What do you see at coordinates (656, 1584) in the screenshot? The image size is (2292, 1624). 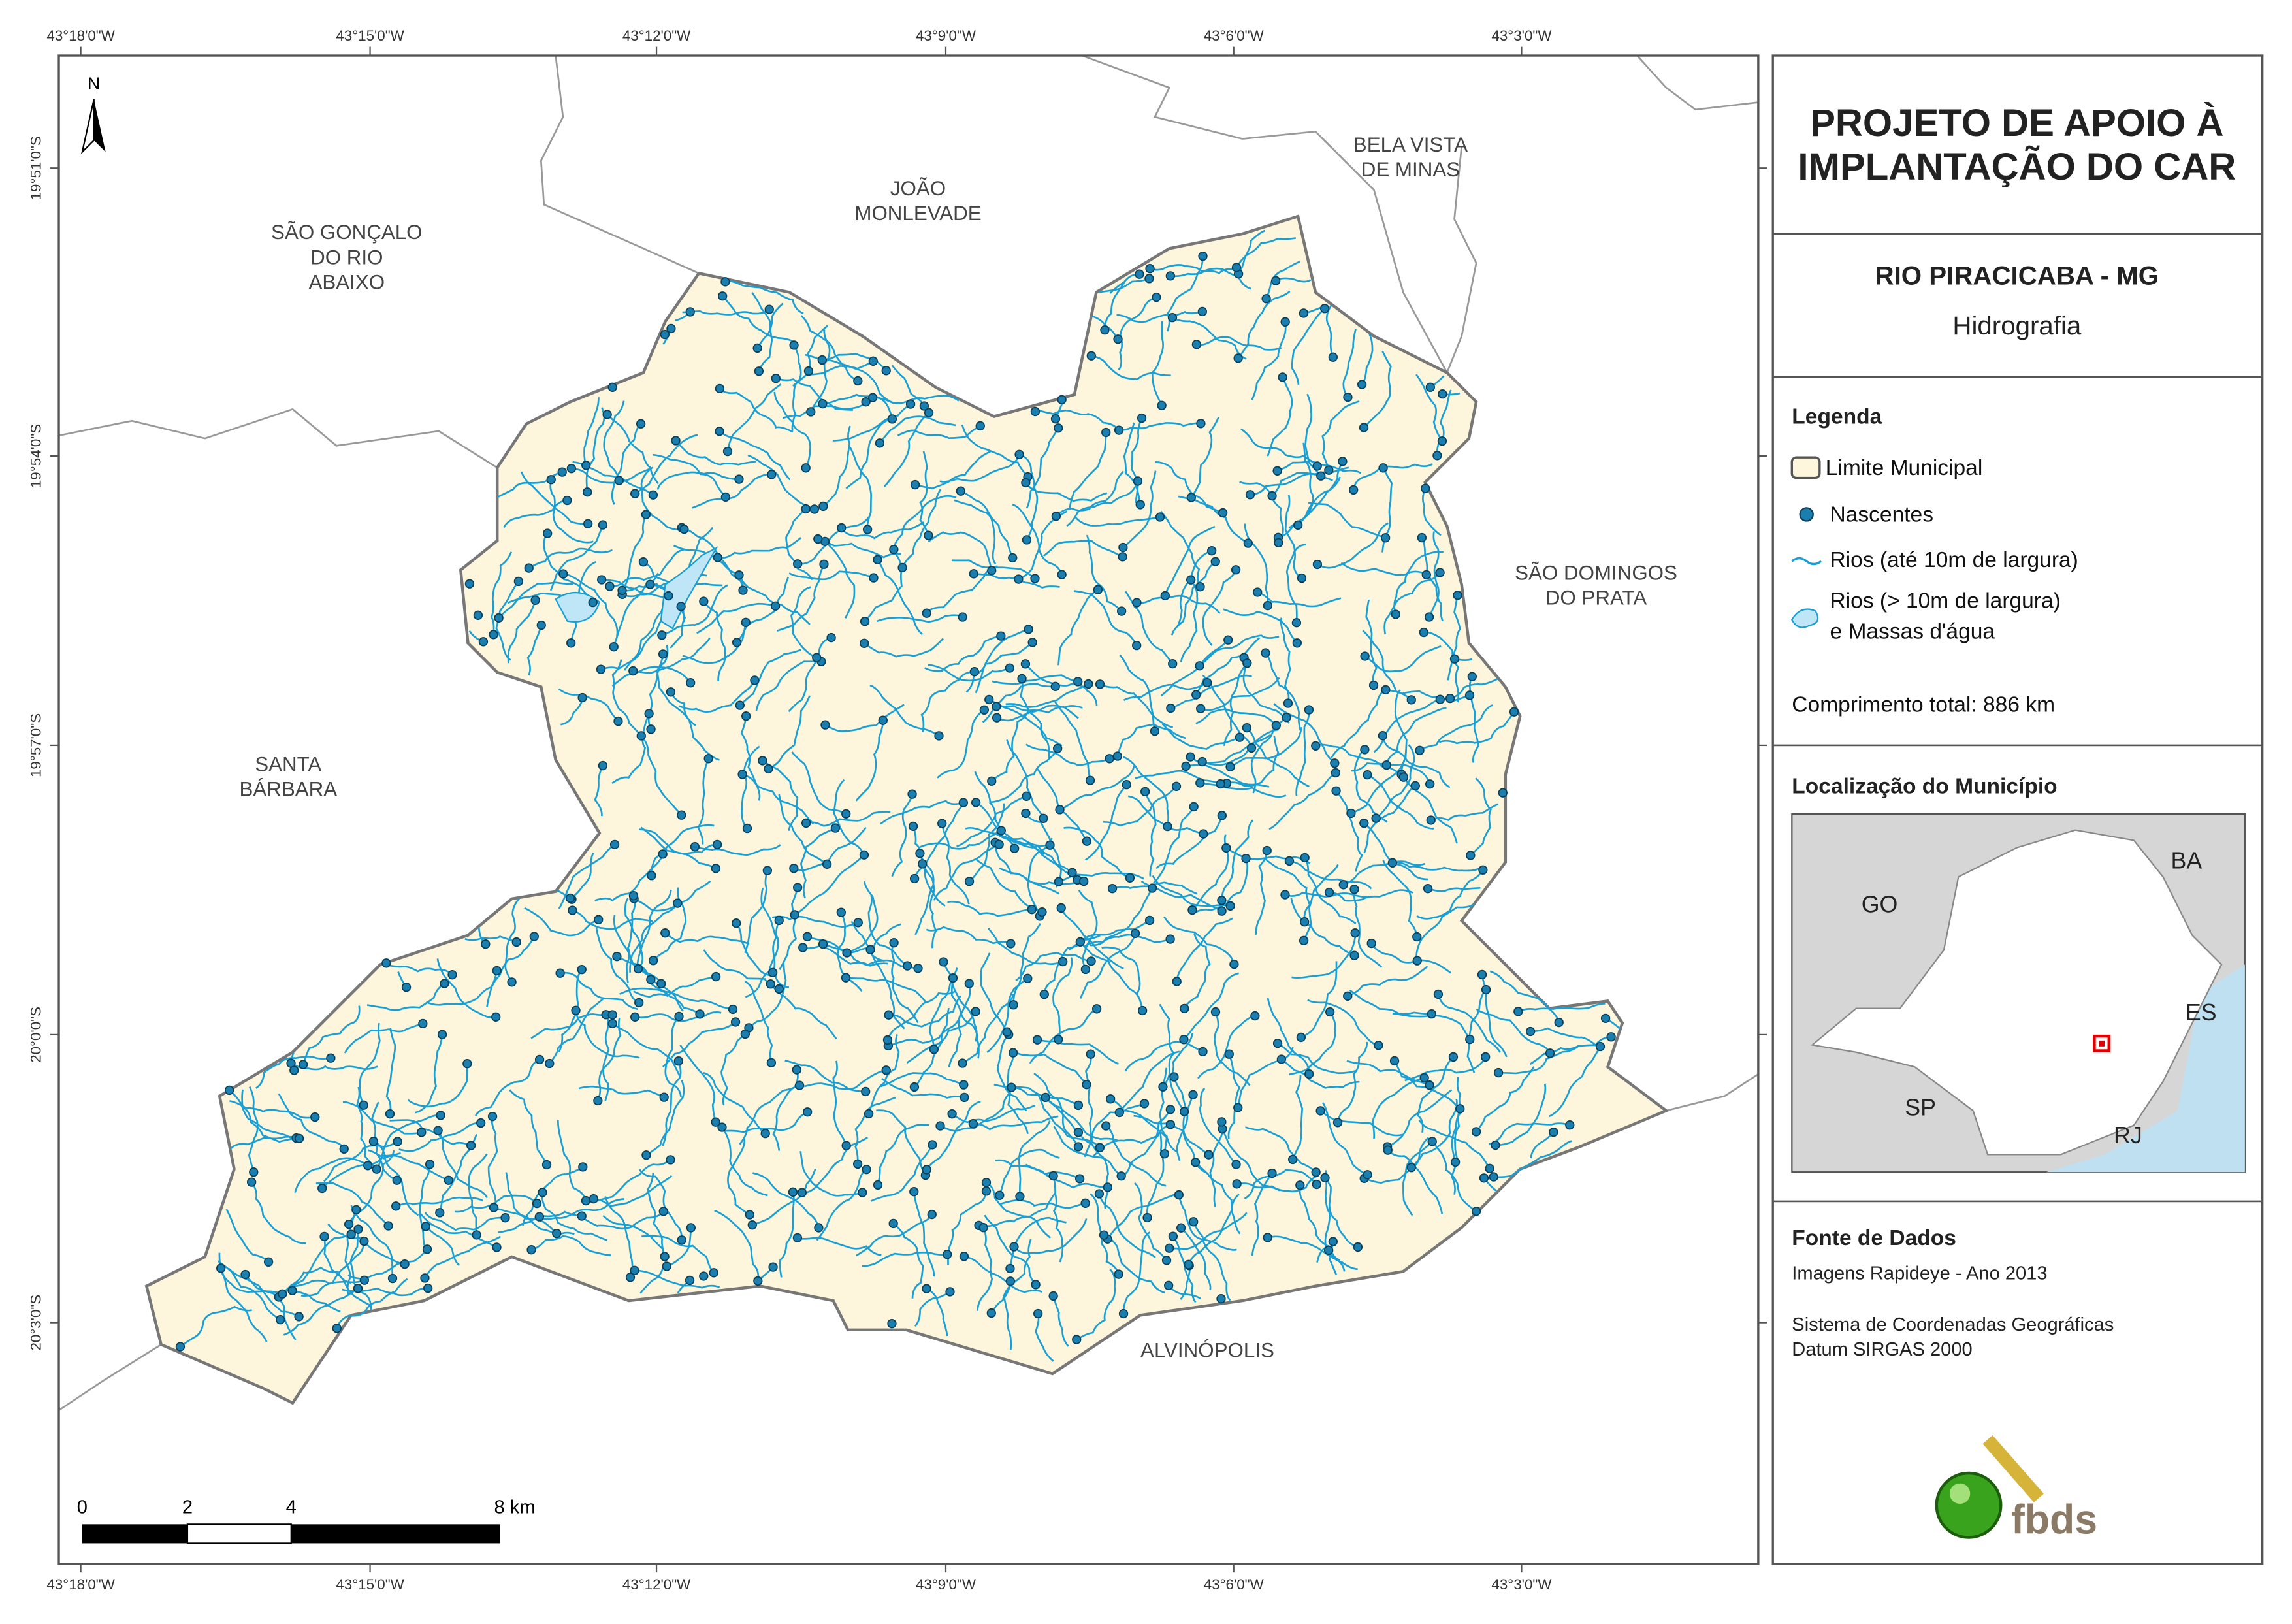 I see `bottom-coord-label: 43°12'0"W` at bounding box center [656, 1584].